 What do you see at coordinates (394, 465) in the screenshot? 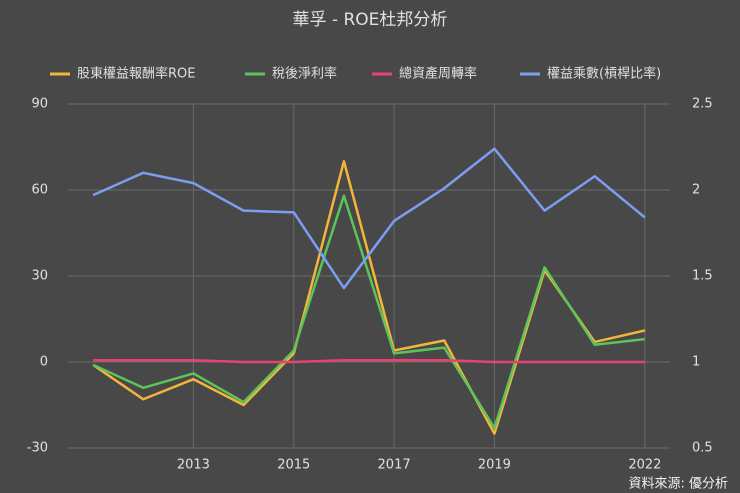
I see `x-tick-label: 2017` at bounding box center [394, 465].